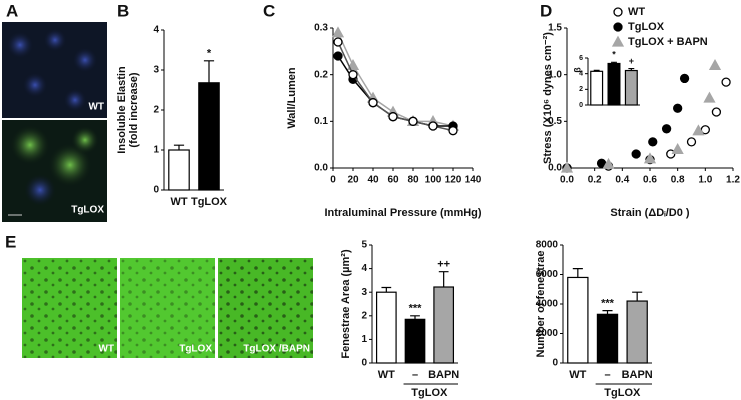 Image resolution: width=741 pixels, height=400 pixels. Describe the element at coordinates (705, 180) in the screenshot. I see `x-tick-label: 1.0` at that location.